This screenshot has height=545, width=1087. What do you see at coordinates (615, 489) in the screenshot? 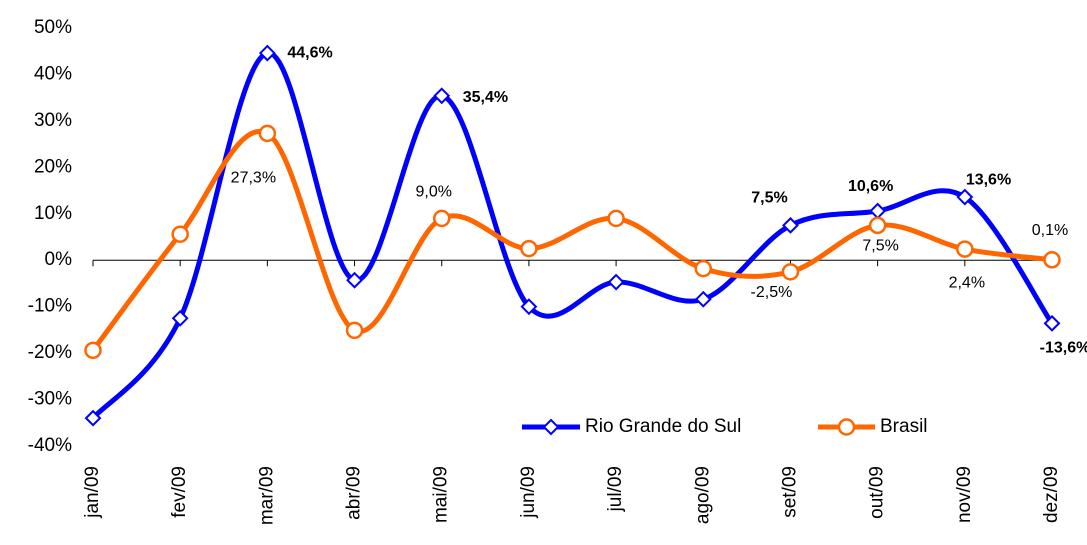
I see `x-tick-label: jul/09` at bounding box center [615, 489].